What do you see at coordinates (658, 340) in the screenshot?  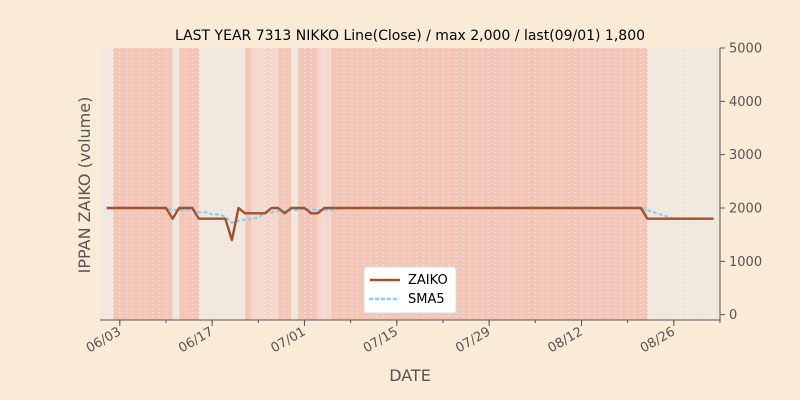 I see `x-tick-label: 08/26` at bounding box center [658, 340].